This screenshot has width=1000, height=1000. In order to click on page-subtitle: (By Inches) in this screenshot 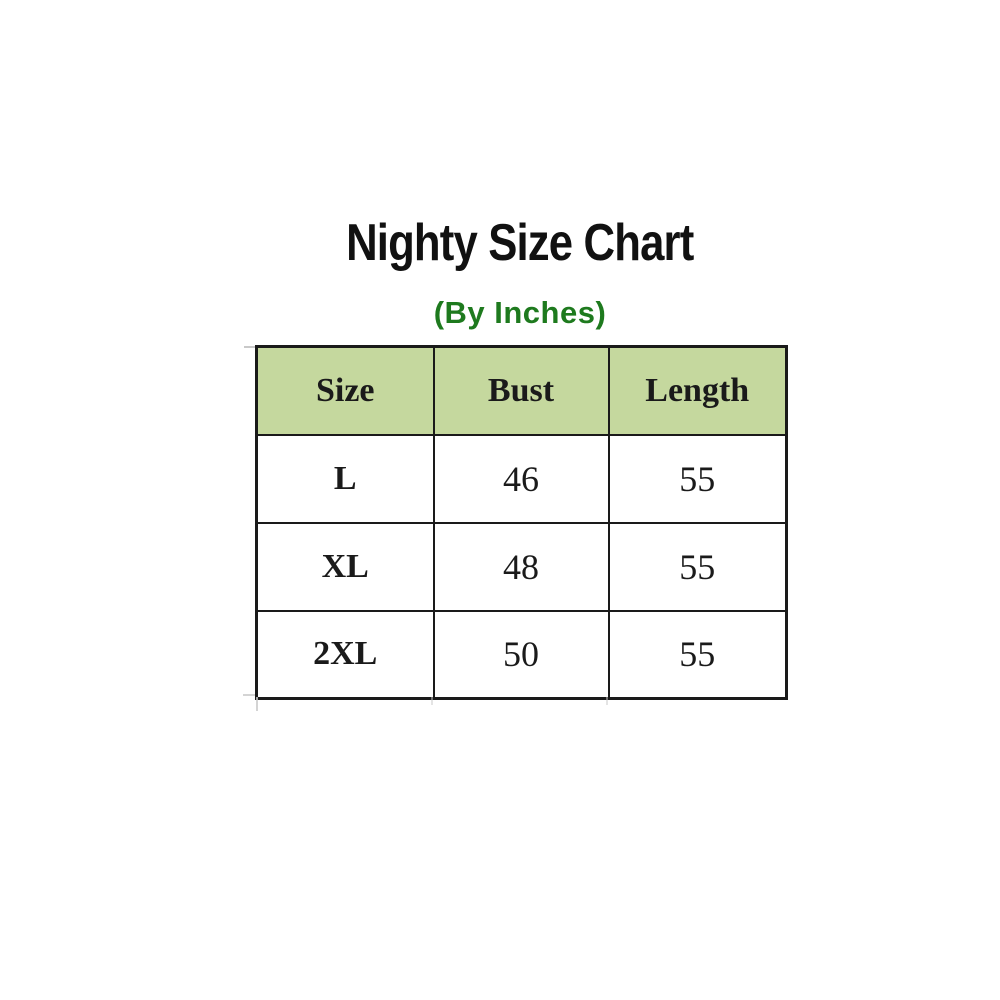, I will do `click(520, 312)`.